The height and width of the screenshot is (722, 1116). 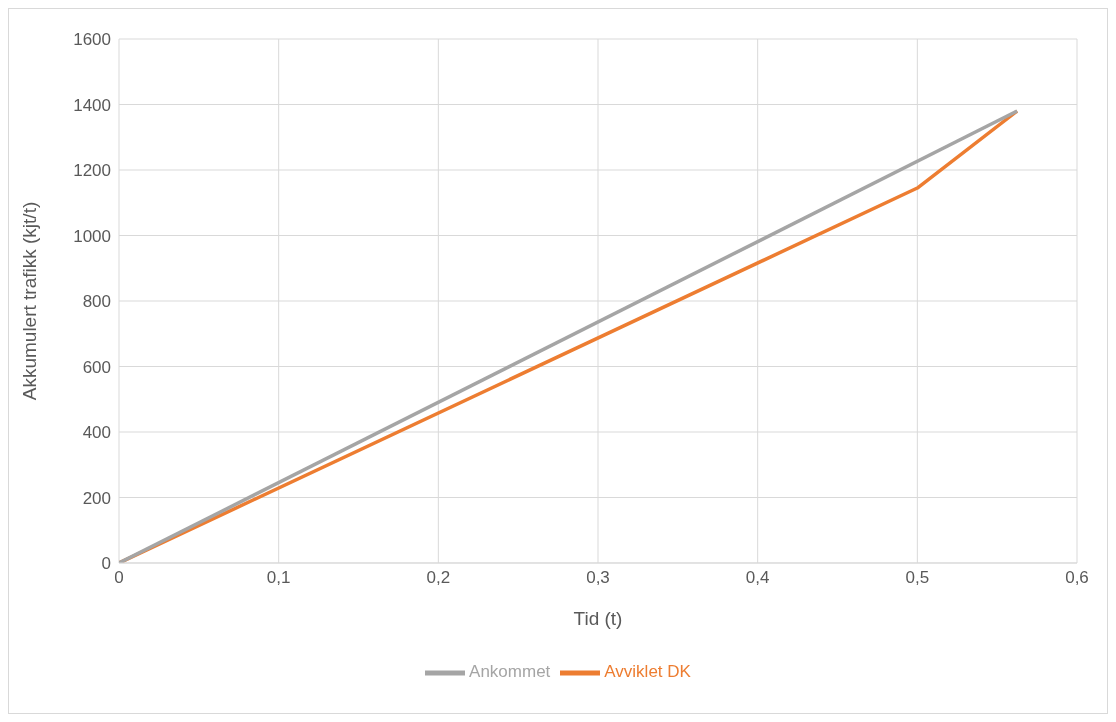 I want to click on y-tick-label: 0, so click(x=106, y=564).